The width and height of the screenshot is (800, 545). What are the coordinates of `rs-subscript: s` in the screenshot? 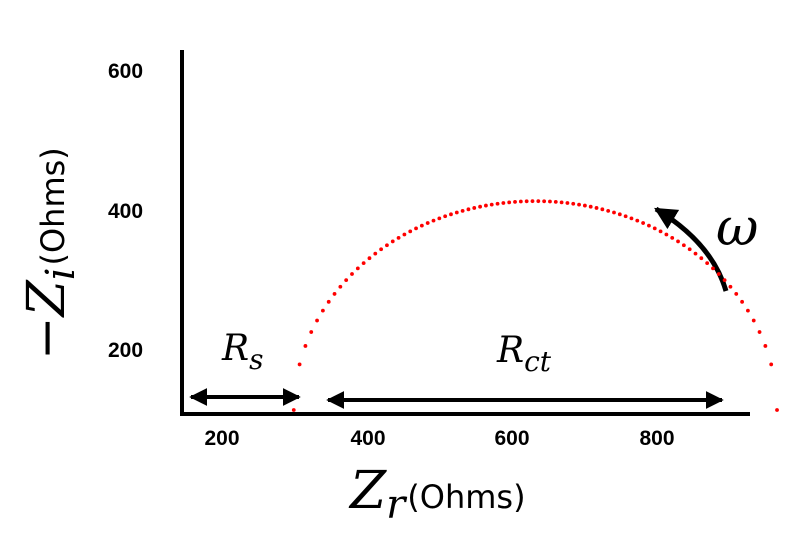 It's located at (256, 359).